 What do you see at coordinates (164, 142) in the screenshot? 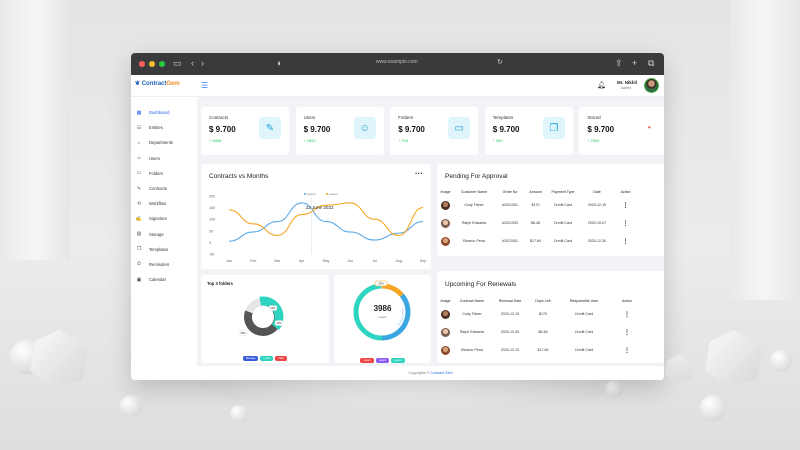
I see `sidebar-item-departments: ⌂ Departments` at bounding box center [164, 142].